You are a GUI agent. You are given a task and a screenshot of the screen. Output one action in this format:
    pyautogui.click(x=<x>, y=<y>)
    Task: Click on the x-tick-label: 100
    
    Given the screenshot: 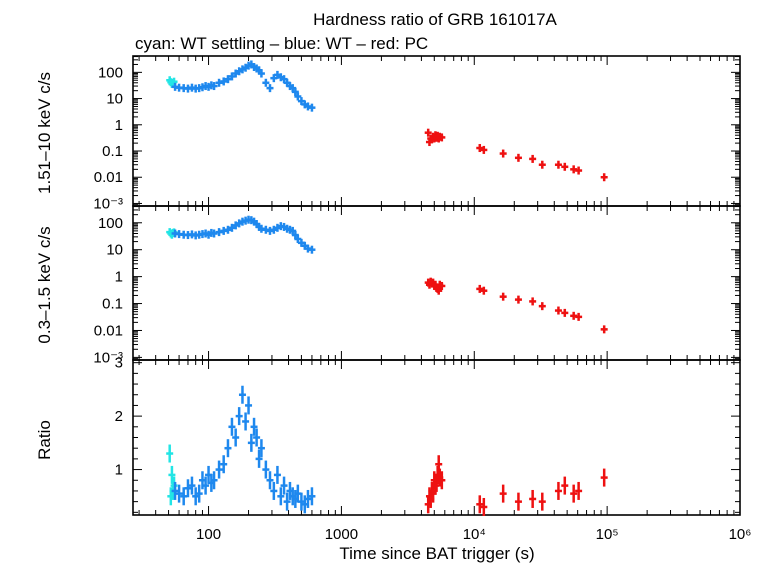 What is the action you would take?
    pyautogui.click(x=208, y=534)
    